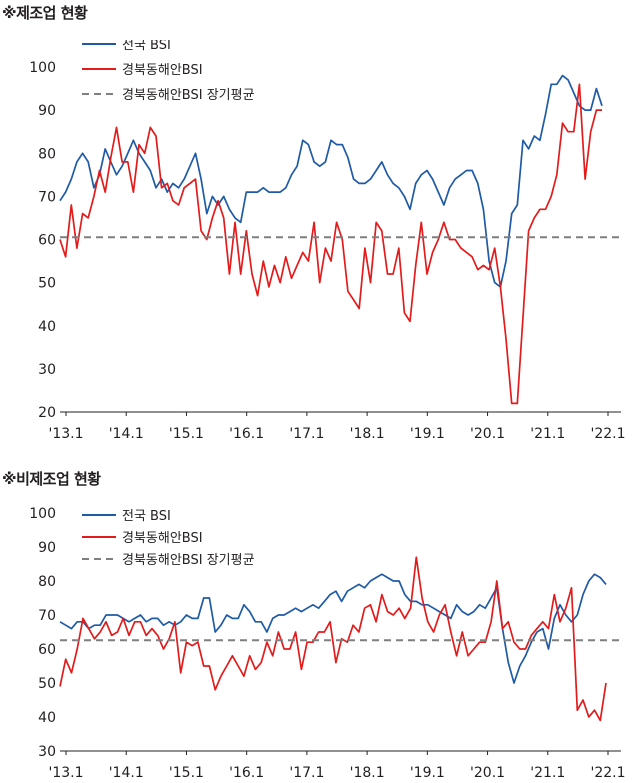  I want to click on chart-title-manufacturing: ※제조업 현황, so click(45, 13).